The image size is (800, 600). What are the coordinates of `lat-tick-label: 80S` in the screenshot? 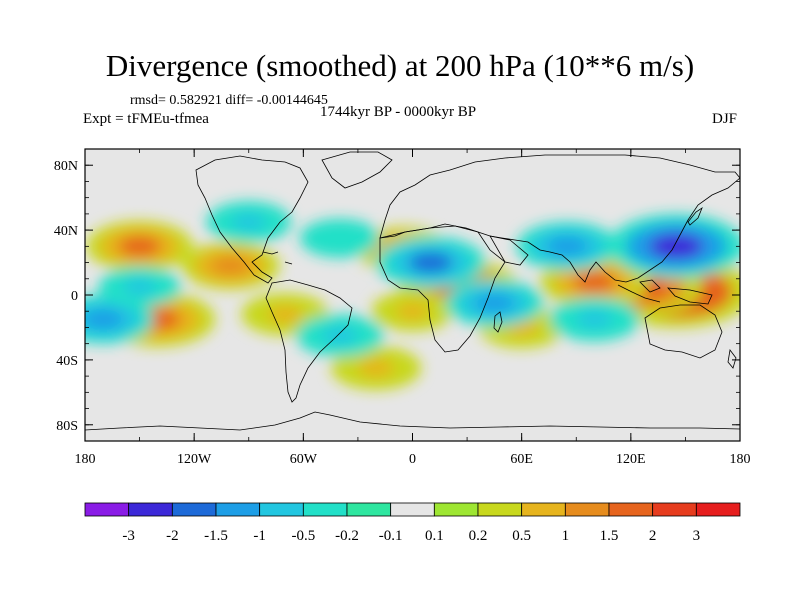 It's located at (67, 426).